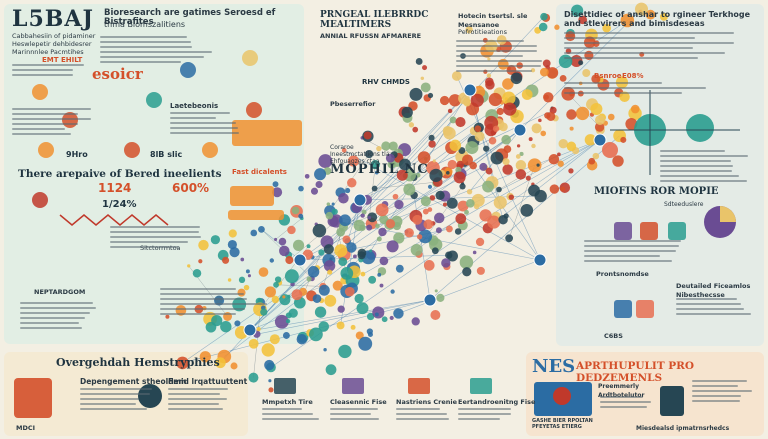 Image resolution: width=768 pixels, height=439 pixels. I want to click on left-subheader: thma Biomszalitiens, so click(145, 24).